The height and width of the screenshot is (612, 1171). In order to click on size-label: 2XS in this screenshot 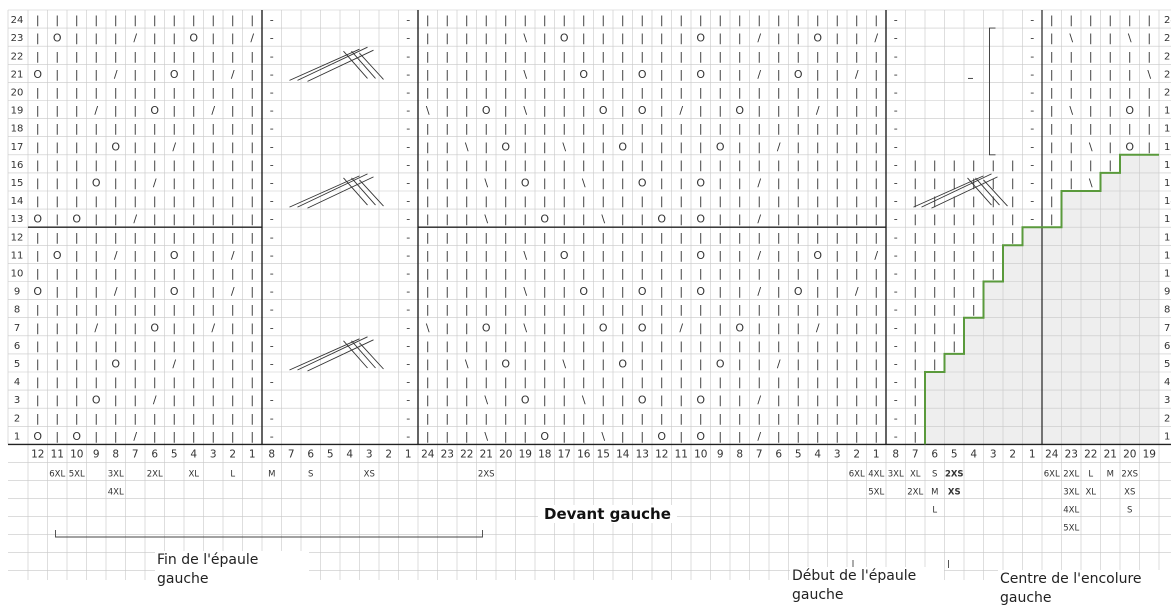, I will do `click(954, 474)`.